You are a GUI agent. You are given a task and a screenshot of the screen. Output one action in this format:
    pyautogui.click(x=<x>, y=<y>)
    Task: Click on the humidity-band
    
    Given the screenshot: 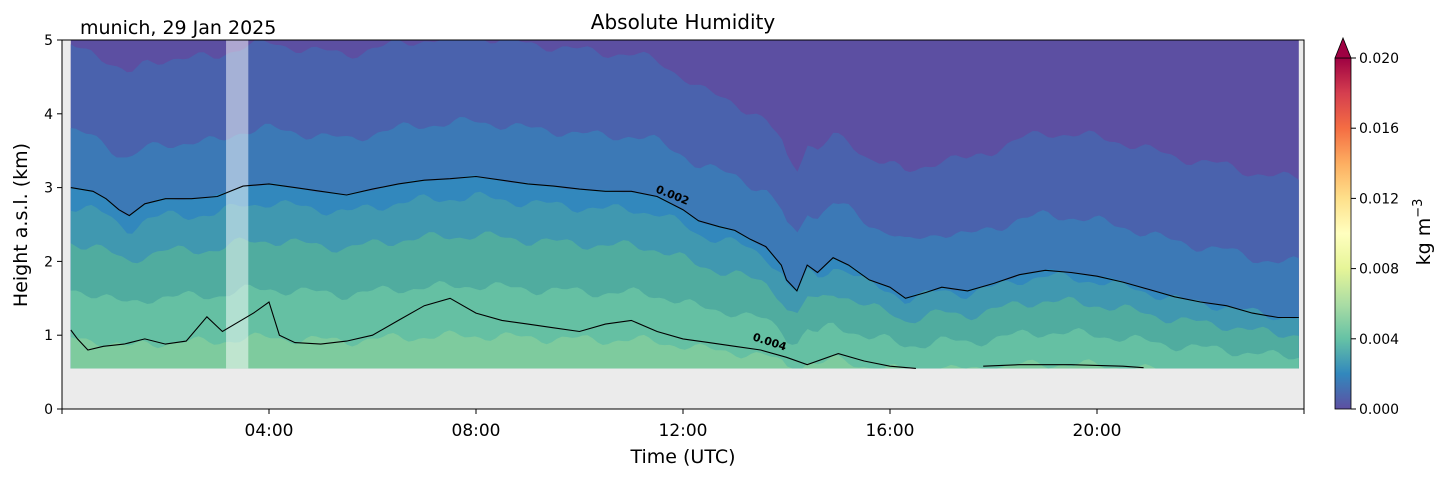 What is the action you would take?
    pyautogui.click(x=684, y=349)
    